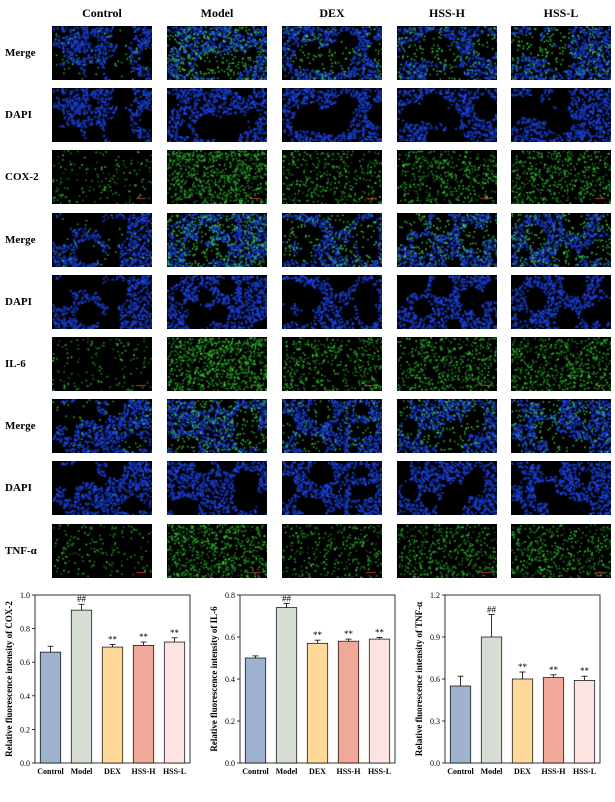 The height and width of the screenshot is (802, 615). What do you see at coordinates (561, 13) in the screenshot?
I see `column-header-hss-l: HSS-L` at bounding box center [561, 13].